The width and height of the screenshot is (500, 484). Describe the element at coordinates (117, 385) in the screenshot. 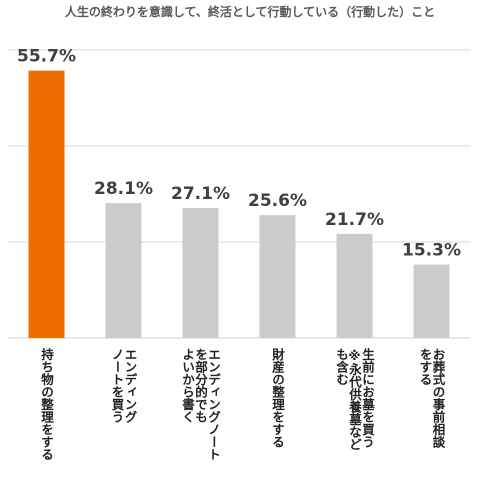

I see `category-label-line: ノートを買う` at that location.